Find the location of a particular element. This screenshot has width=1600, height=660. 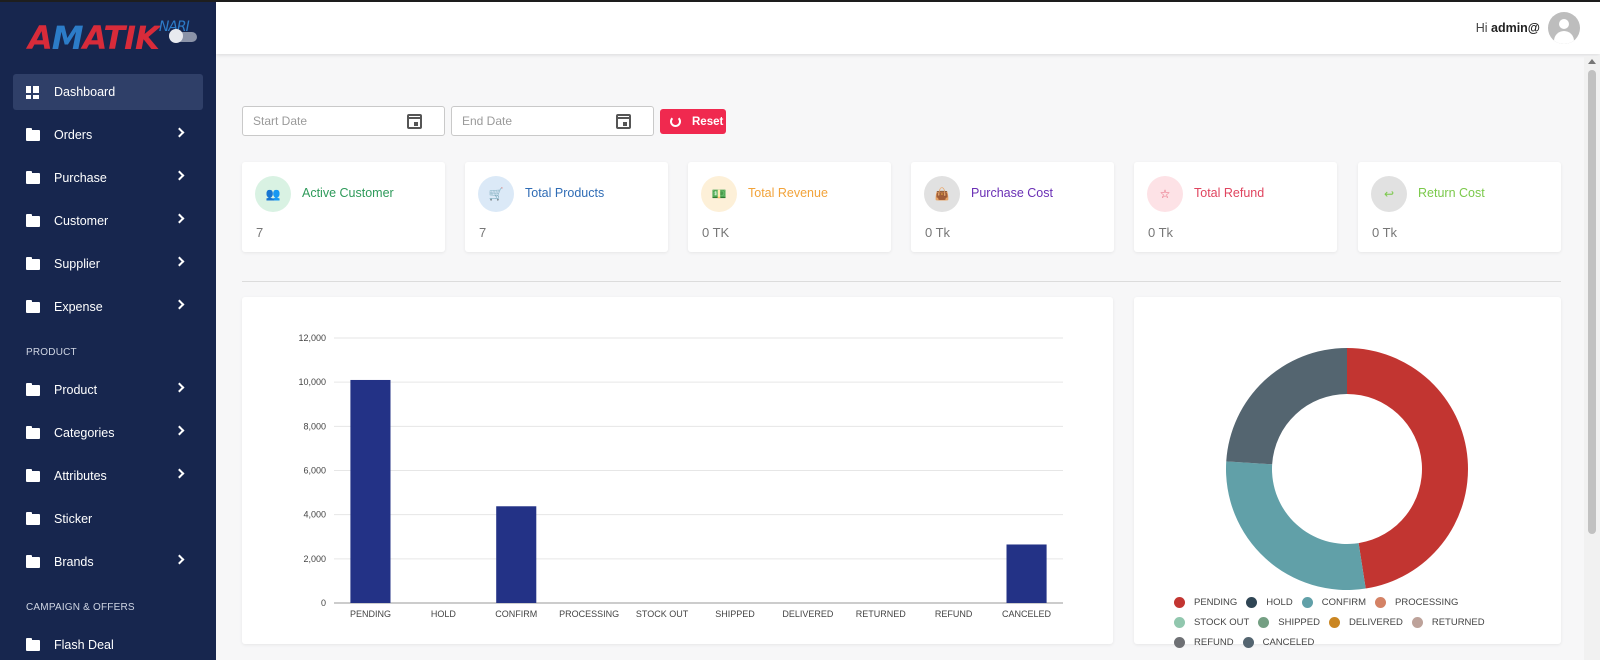

sidebar-item-label: Sticker is located at coordinates (73, 519).